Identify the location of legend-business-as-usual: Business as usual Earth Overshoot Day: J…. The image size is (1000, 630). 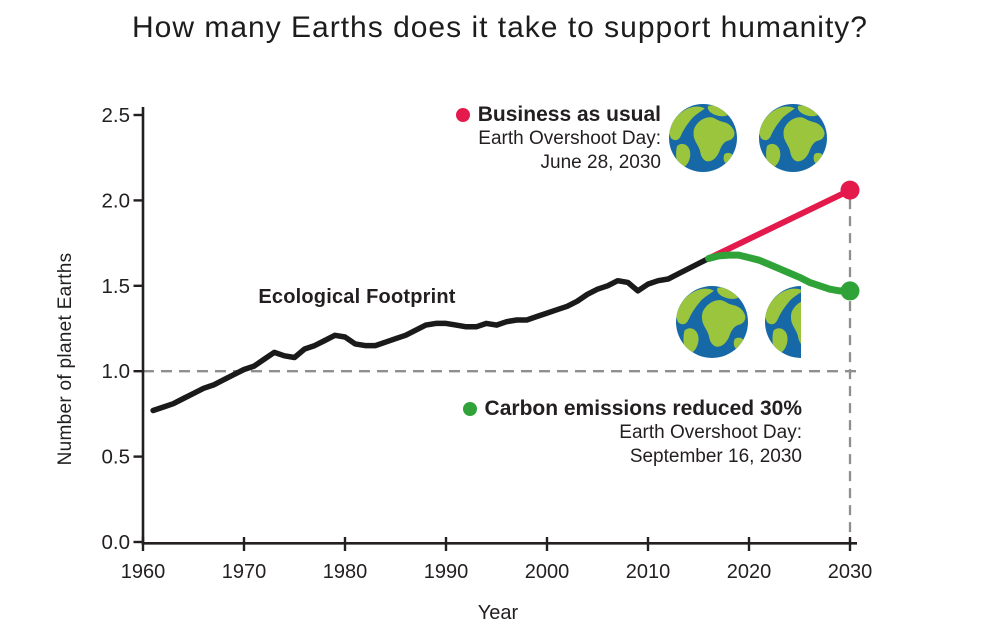
(558, 138).